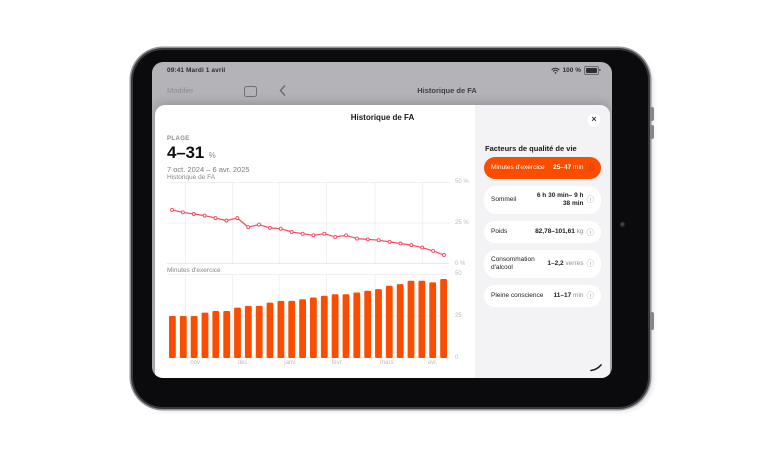  What do you see at coordinates (568, 295) in the screenshot?
I see `factor-value: 11–17 min` at bounding box center [568, 295].